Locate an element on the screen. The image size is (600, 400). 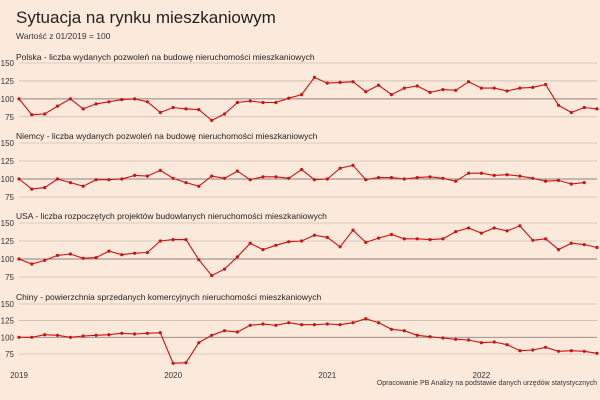
ytick-label-3-100: 100 is located at coordinates (8, 337).